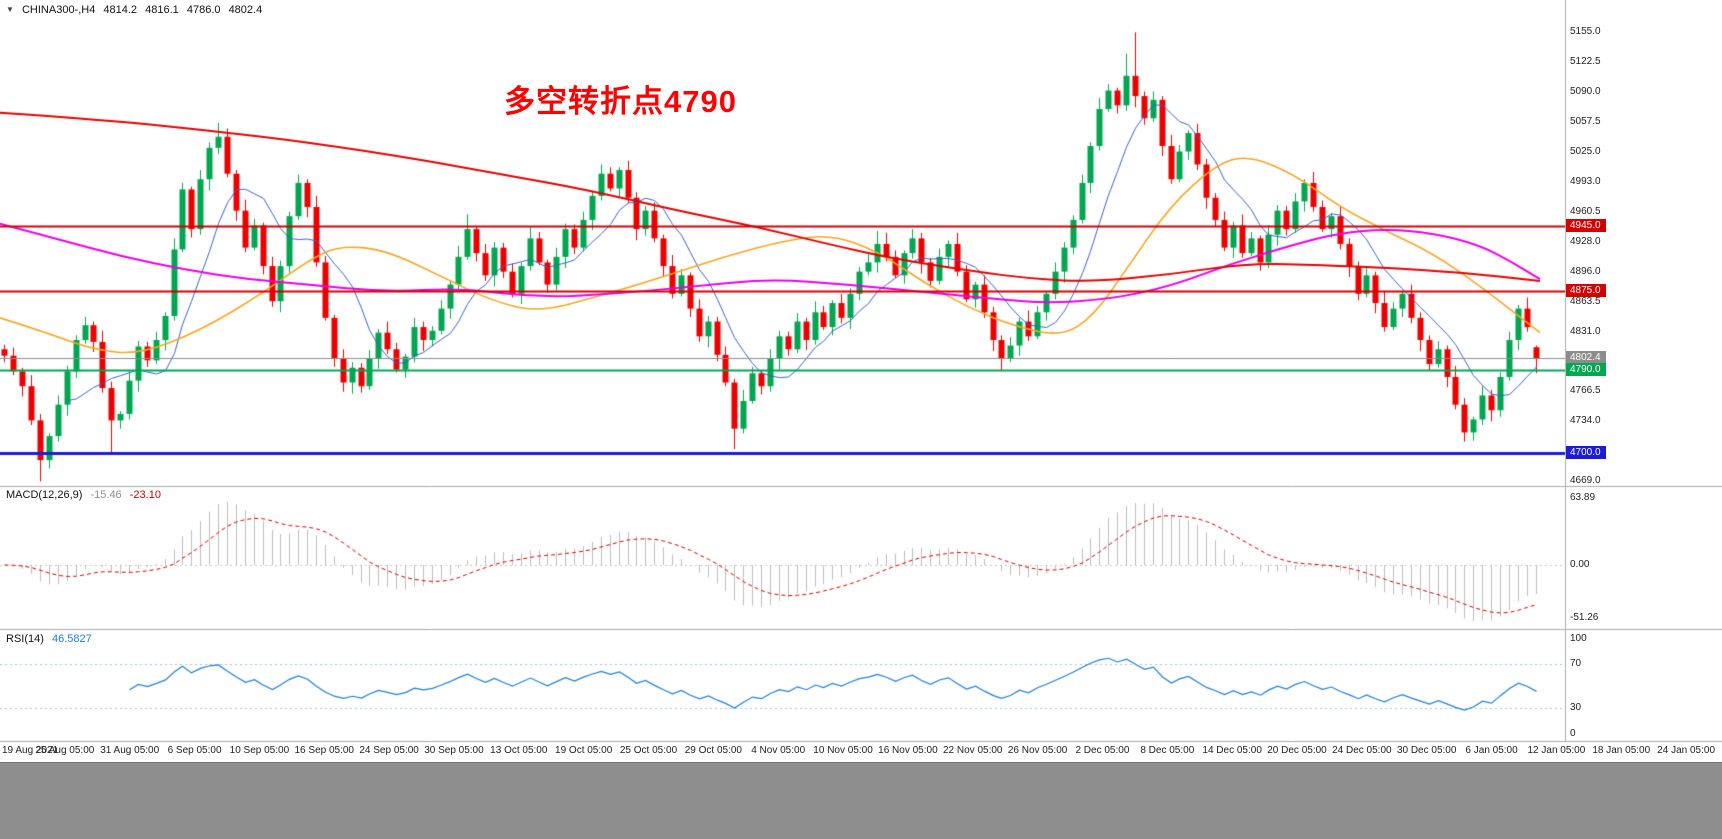  What do you see at coordinates (1576, 663) in the screenshot?
I see `rsi-axis-70: 70` at bounding box center [1576, 663].